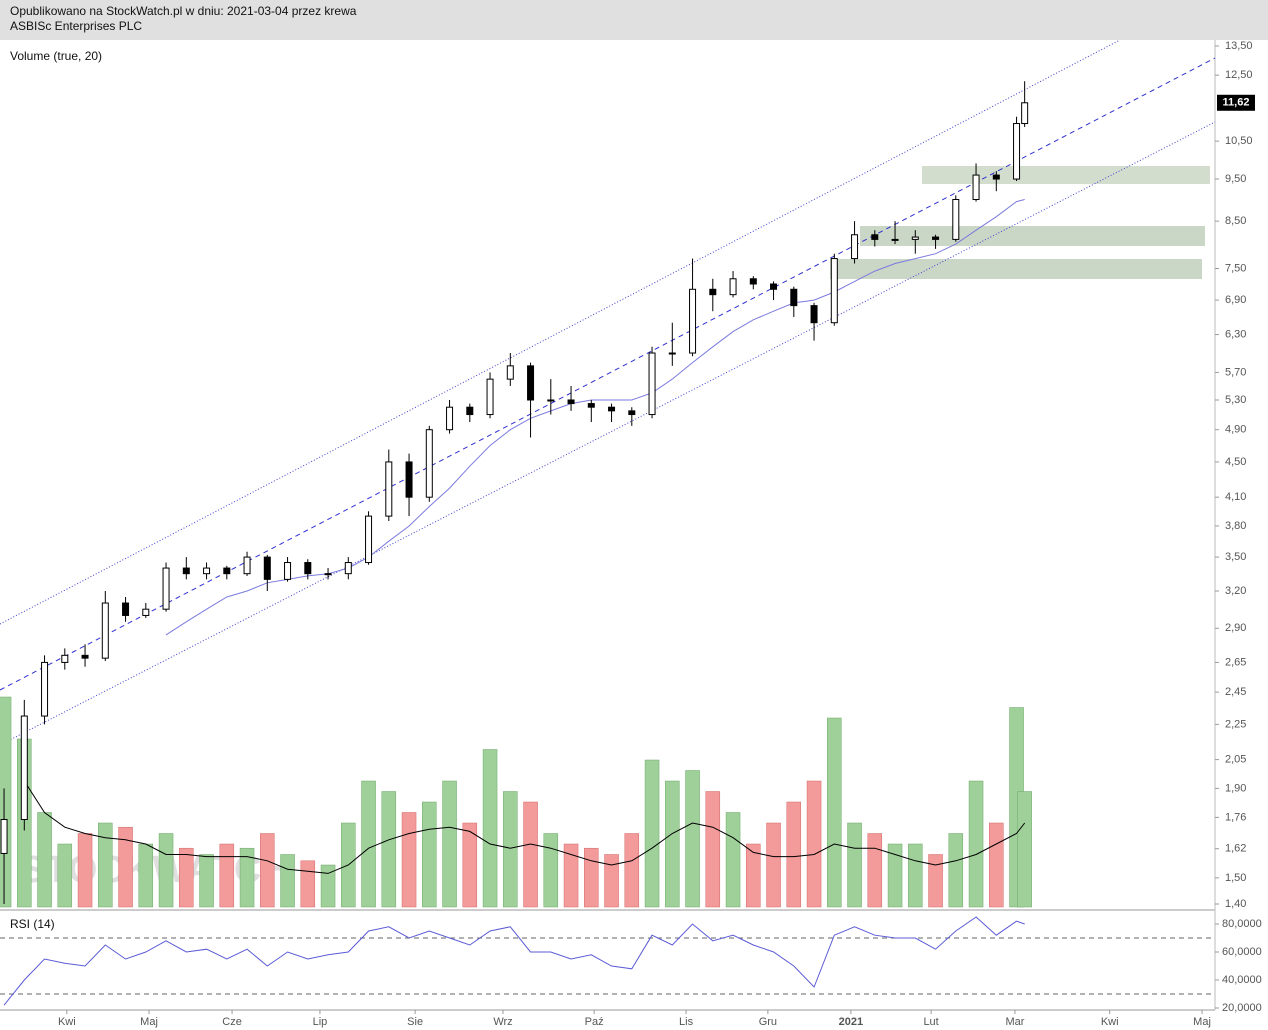  I want to click on rsi-tick-label: 80,0000, so click(1242, 924).